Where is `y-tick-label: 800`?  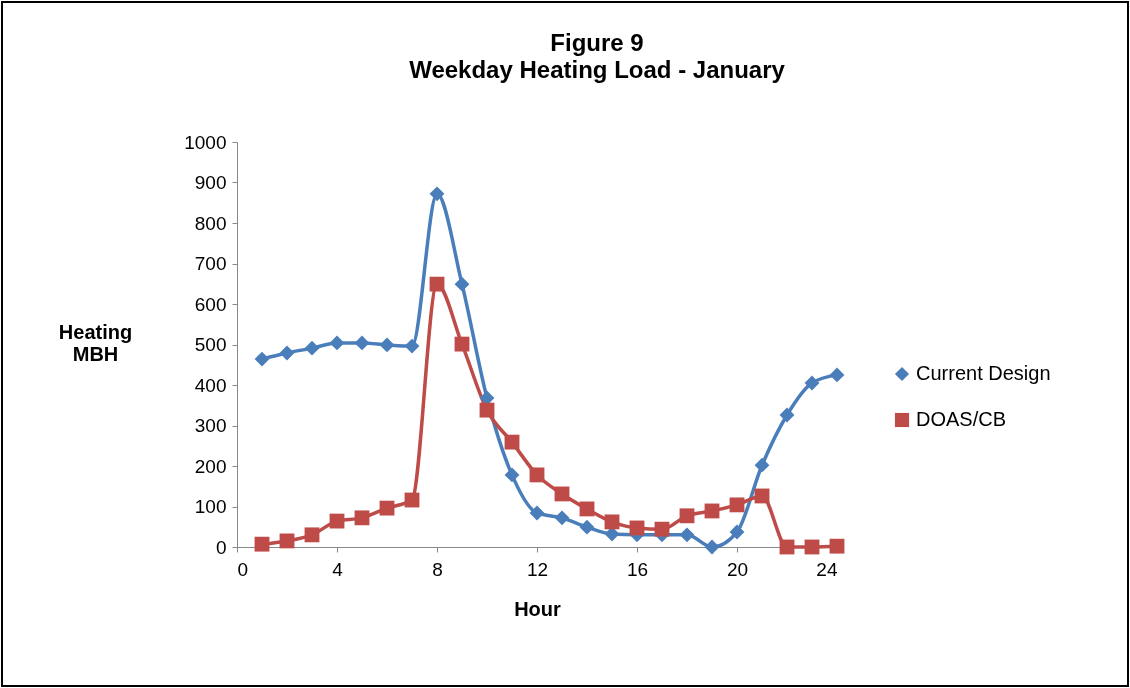
y-tick-label: 800 is located at coordinates (210, 223).